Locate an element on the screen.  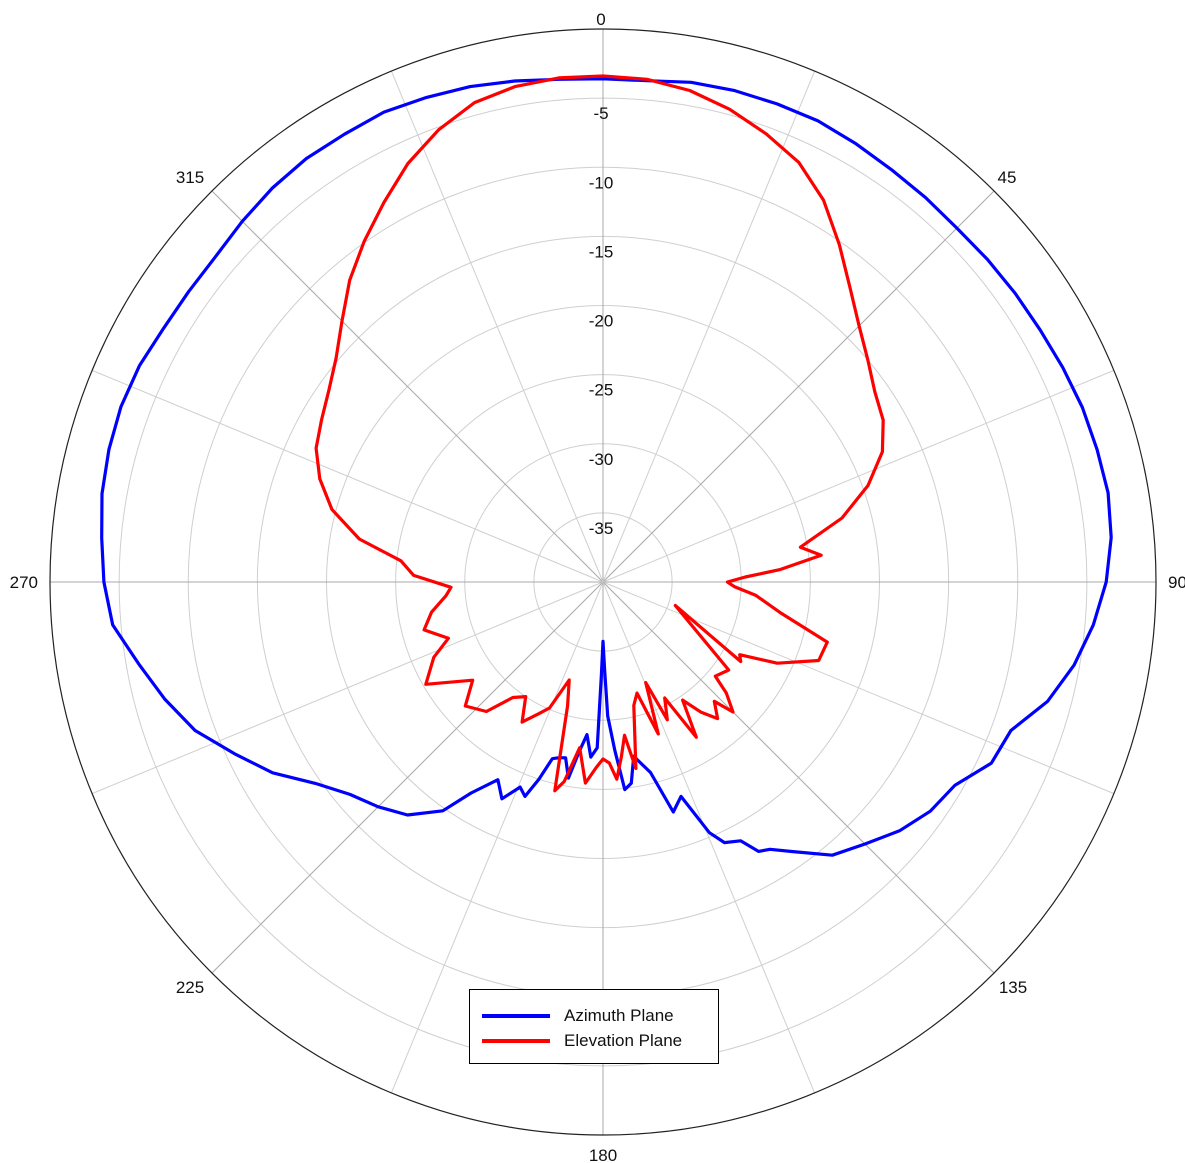
angle-label-45: 45 is located at coordinates (1007, 177).